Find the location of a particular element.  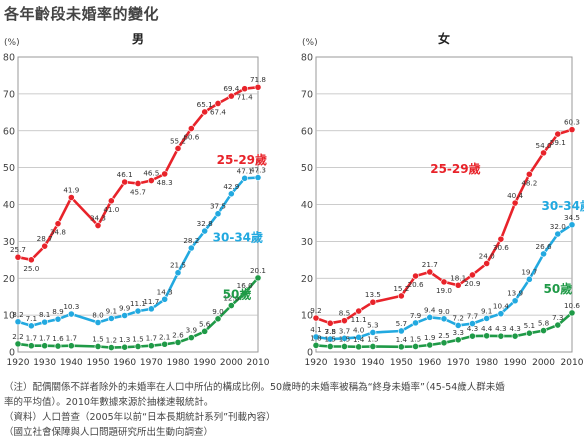

x-tick-label: 1960 is located at coordinates (429, 363).